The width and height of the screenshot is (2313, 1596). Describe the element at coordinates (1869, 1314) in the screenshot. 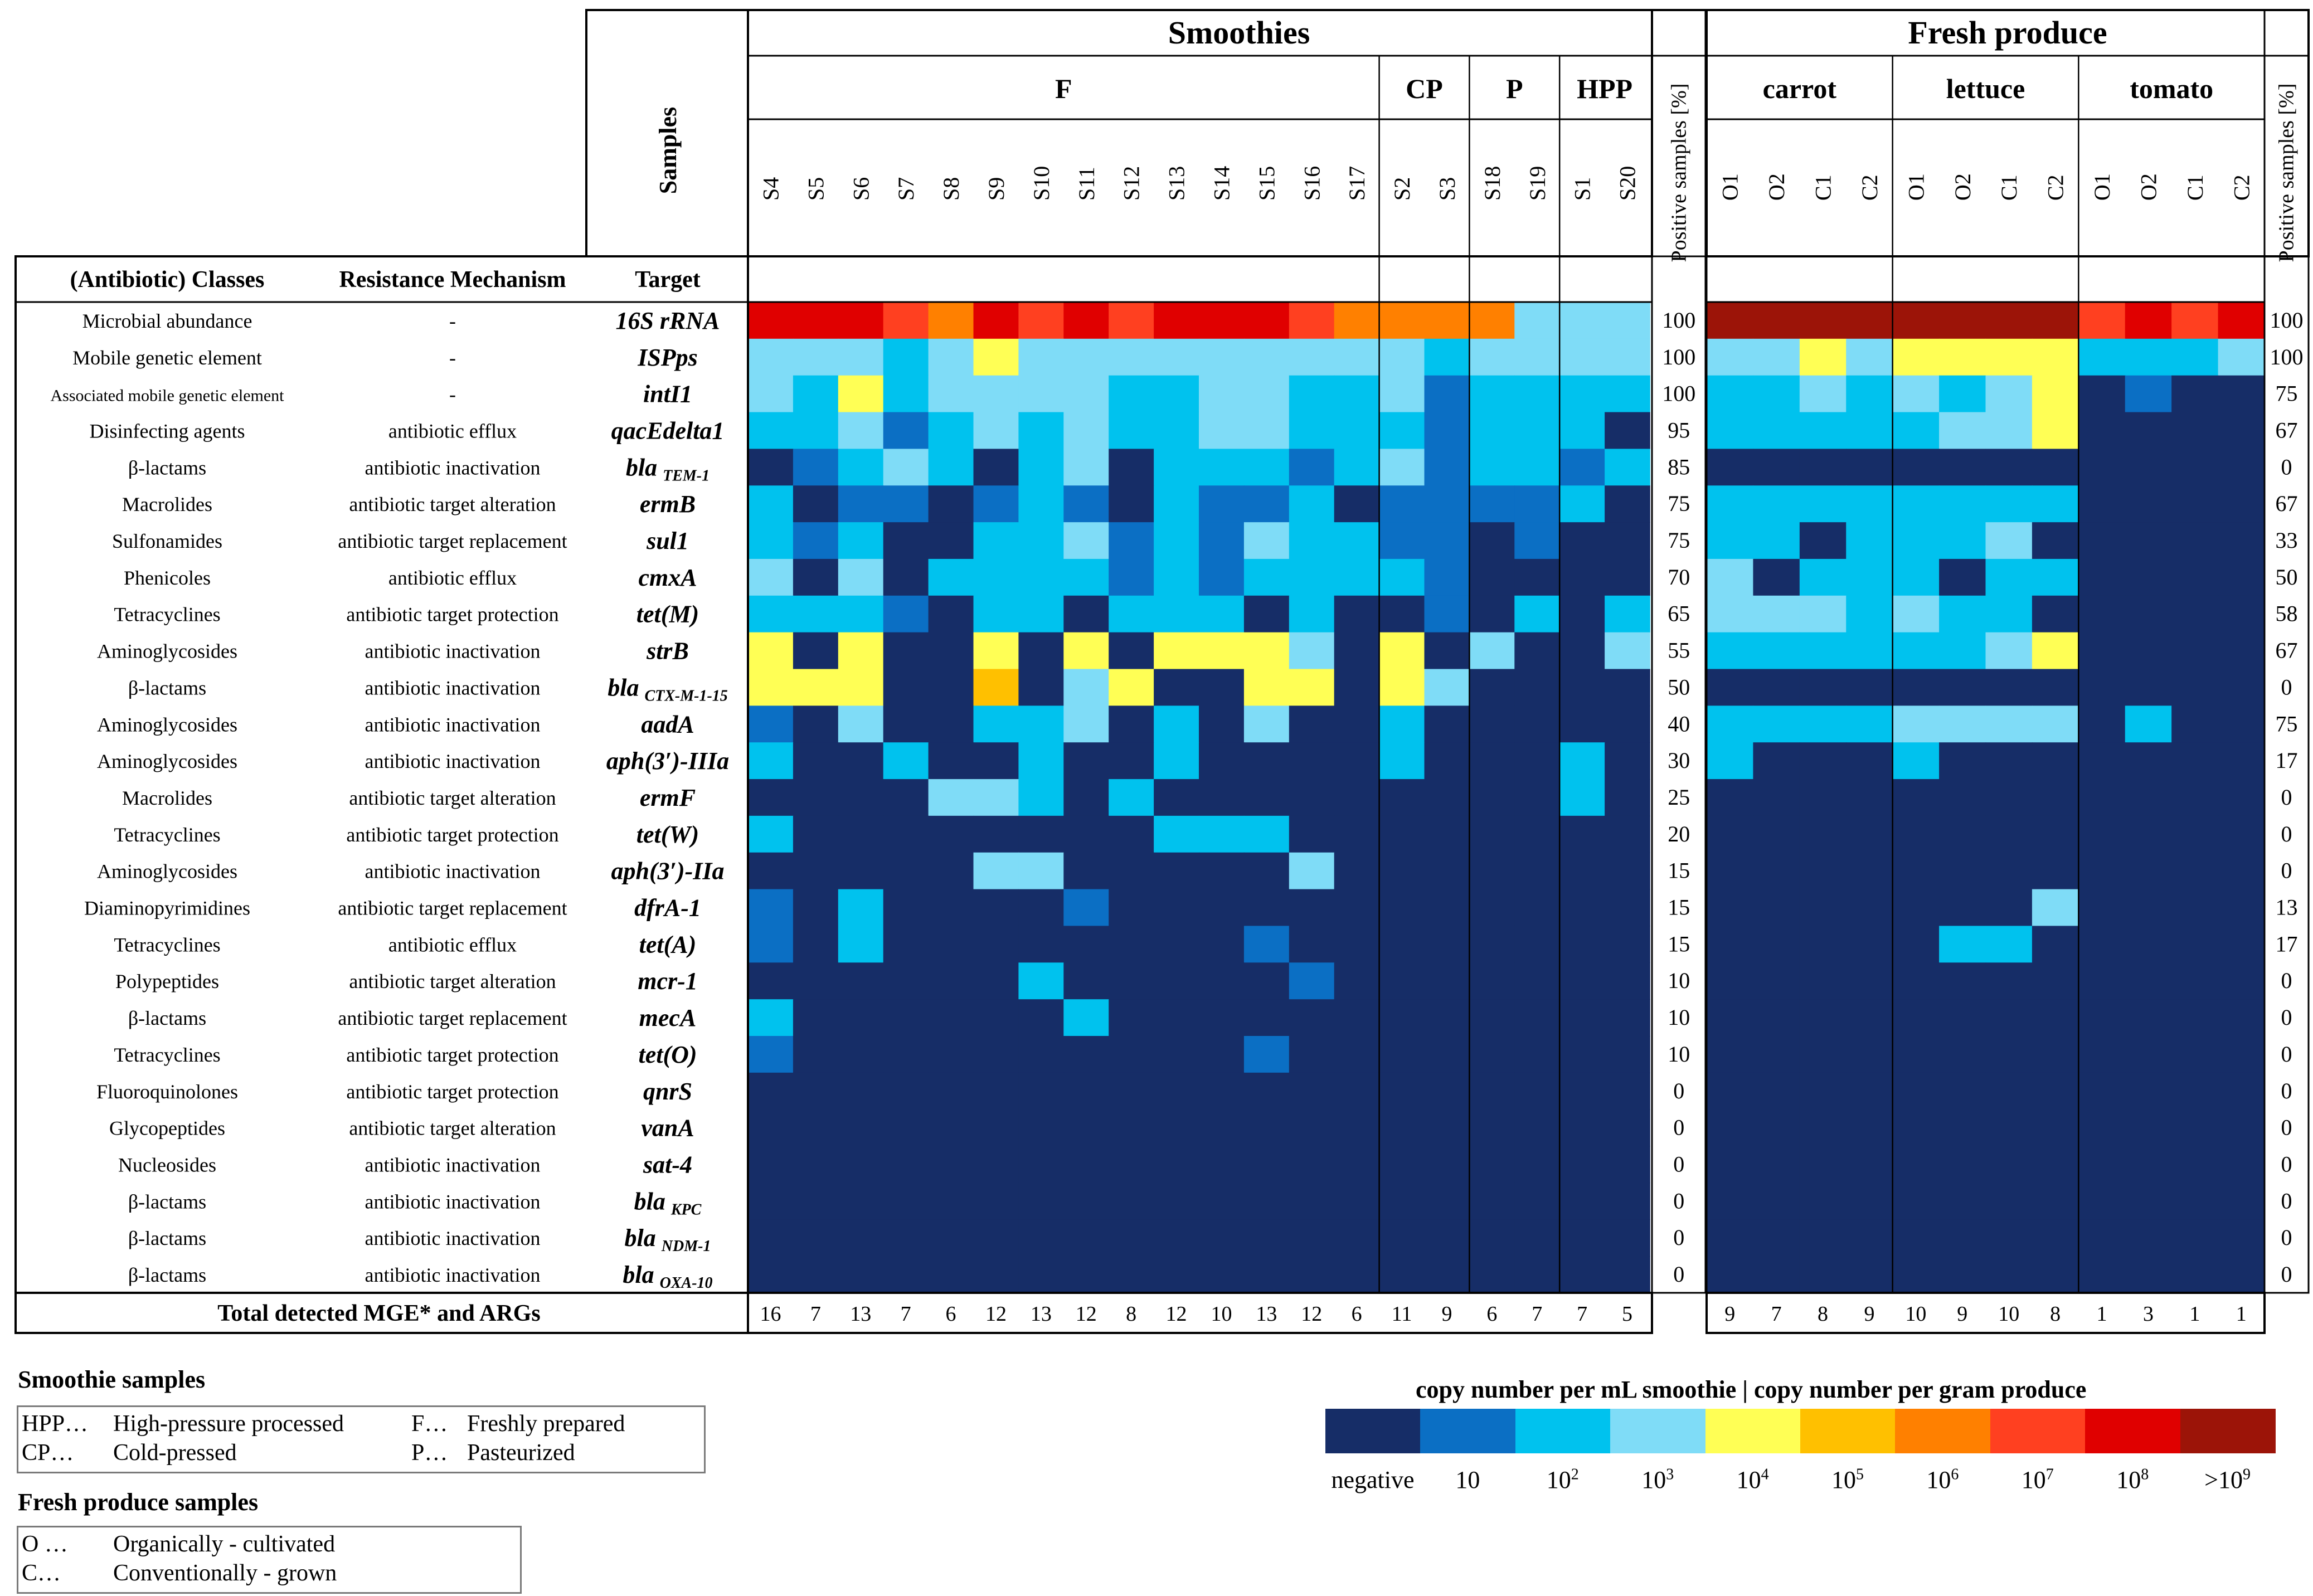

I see `produce-total-value: 9` at that location.